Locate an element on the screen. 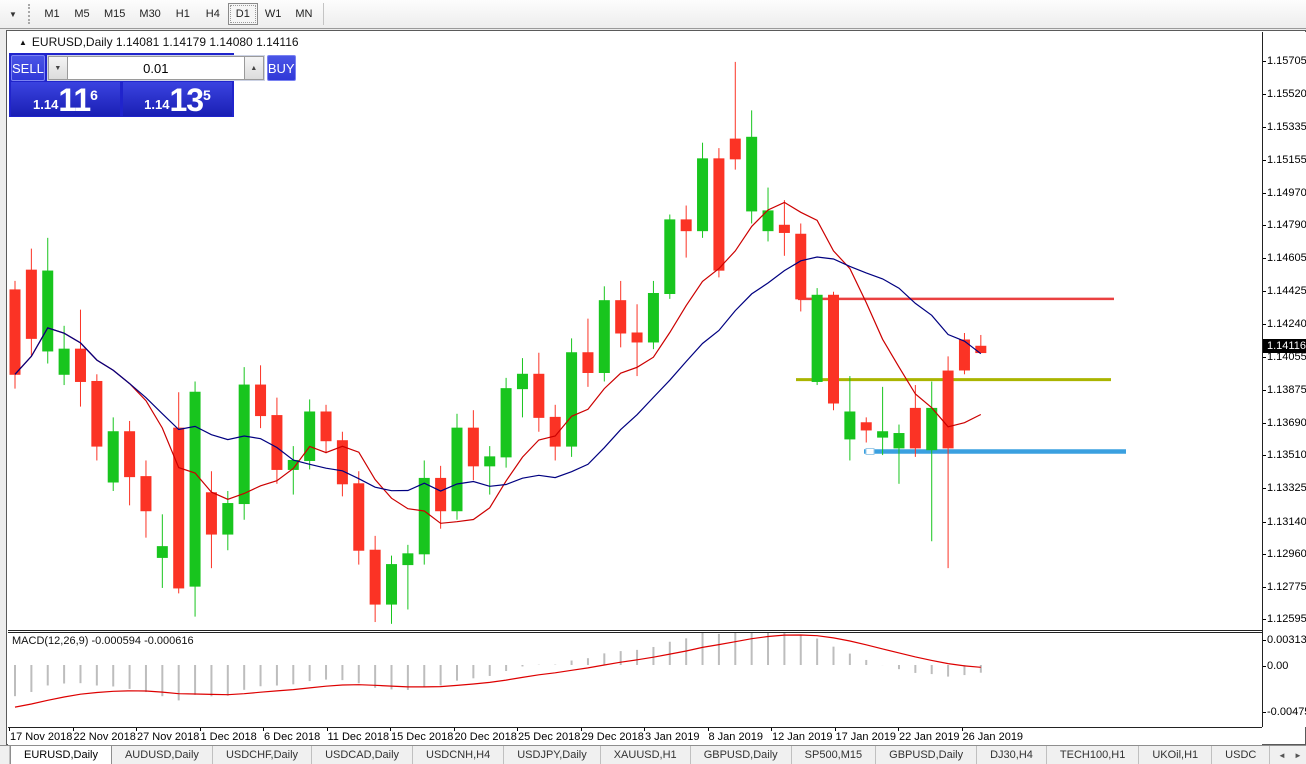 The height and width of the screenshot is (764, 1306). buy-price-tile: 1.14 13 5 is located at coordinates (177, 99).